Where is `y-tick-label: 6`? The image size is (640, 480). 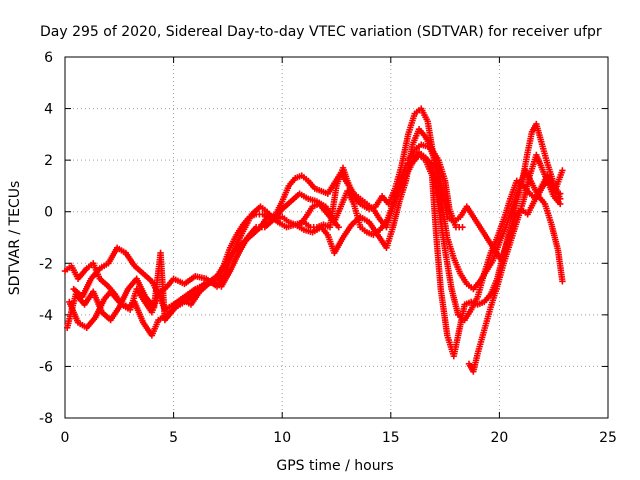
y-tick-label: 6 is located at coordinates (48, 58).